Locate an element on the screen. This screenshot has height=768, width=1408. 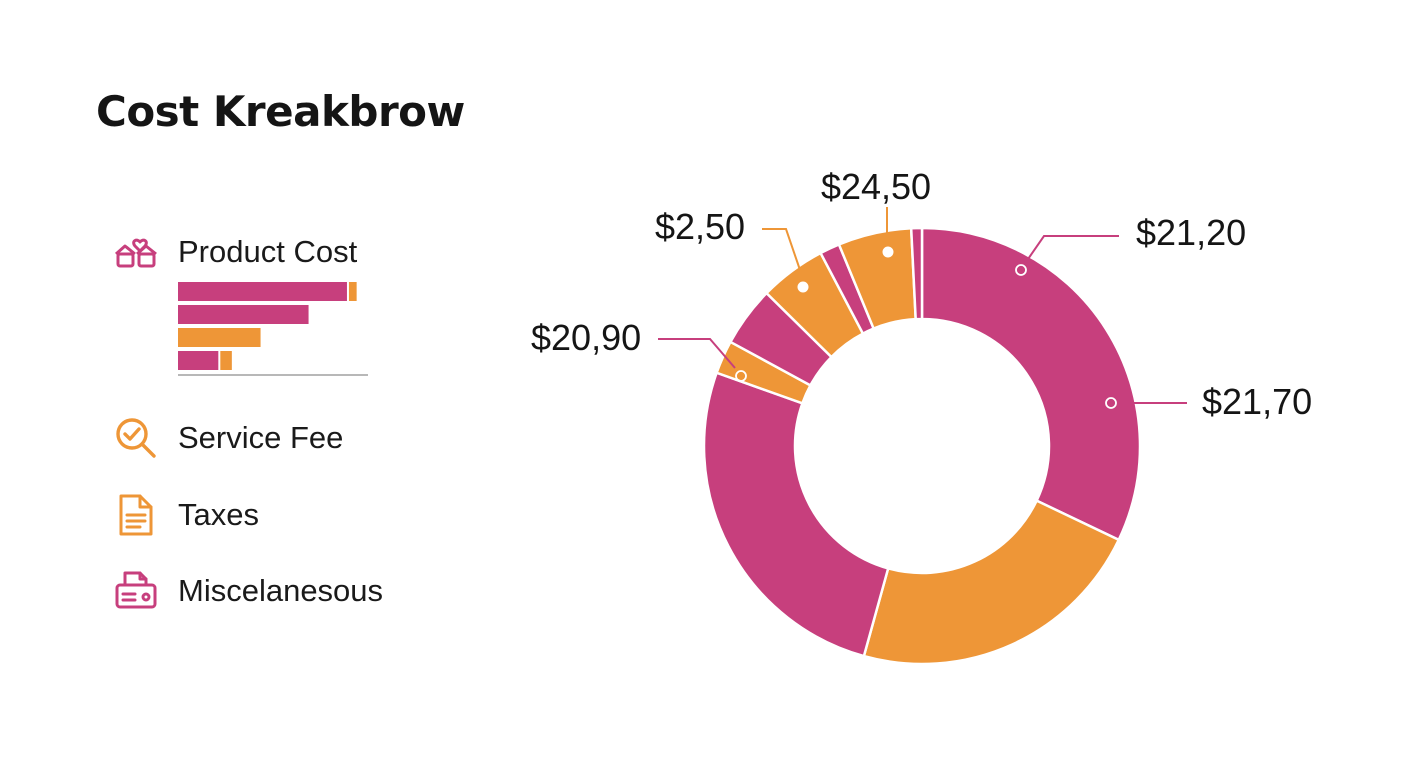
callout-label-0: $24,50 is located at coordinates (876, 186).